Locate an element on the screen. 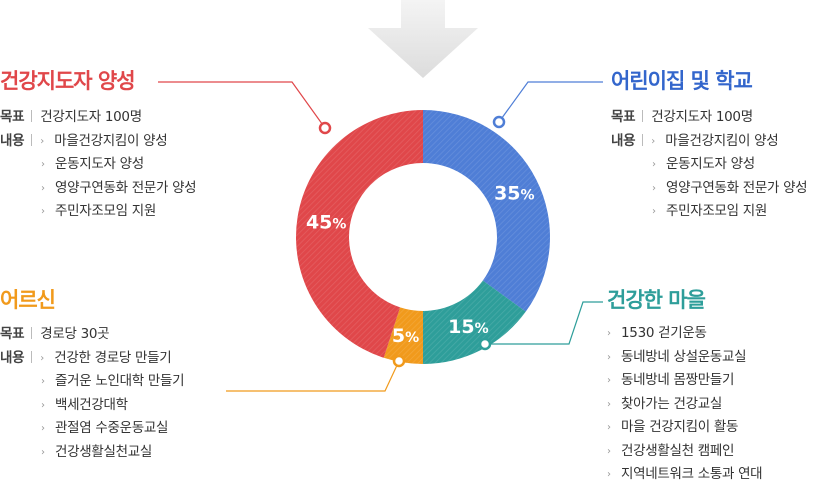  elderly-item-row: › 건강생활실천교실 is located at coordinates (92, 453).